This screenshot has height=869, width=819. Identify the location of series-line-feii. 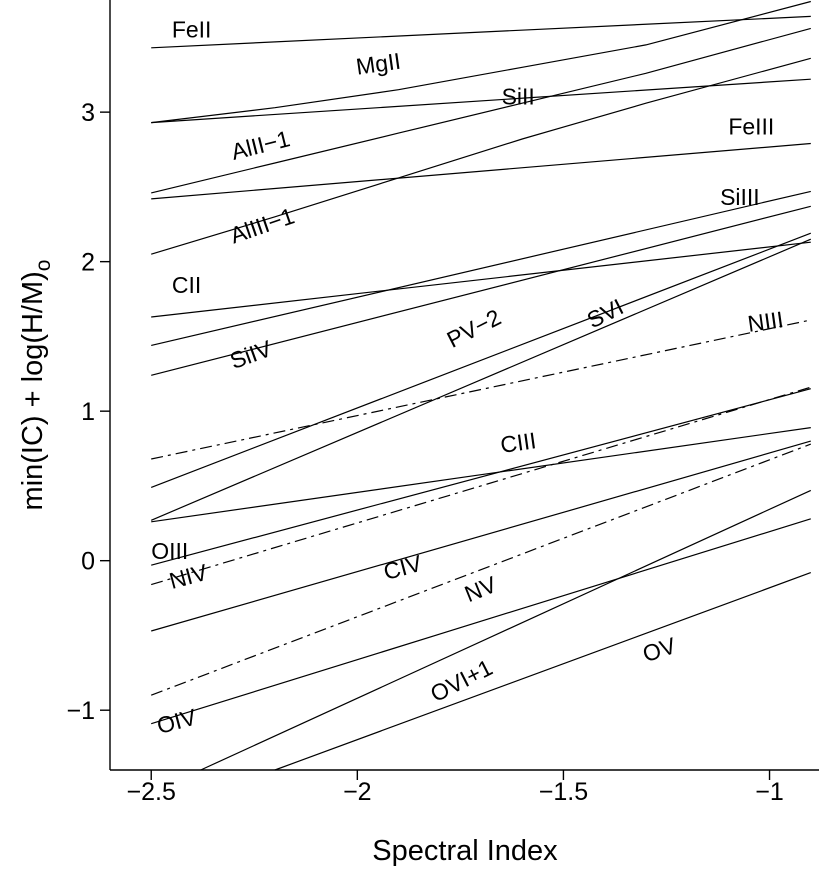
(481, 32).